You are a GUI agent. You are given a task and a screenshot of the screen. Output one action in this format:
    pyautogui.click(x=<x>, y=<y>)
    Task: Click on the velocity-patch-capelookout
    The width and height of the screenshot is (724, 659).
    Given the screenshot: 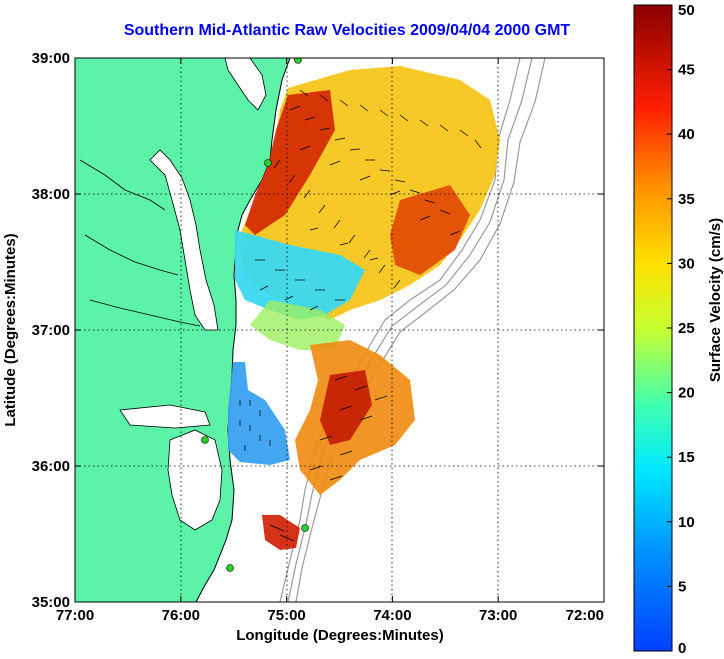 What is the action you would take?
    pyautogui.click(x=281, y=532)
    